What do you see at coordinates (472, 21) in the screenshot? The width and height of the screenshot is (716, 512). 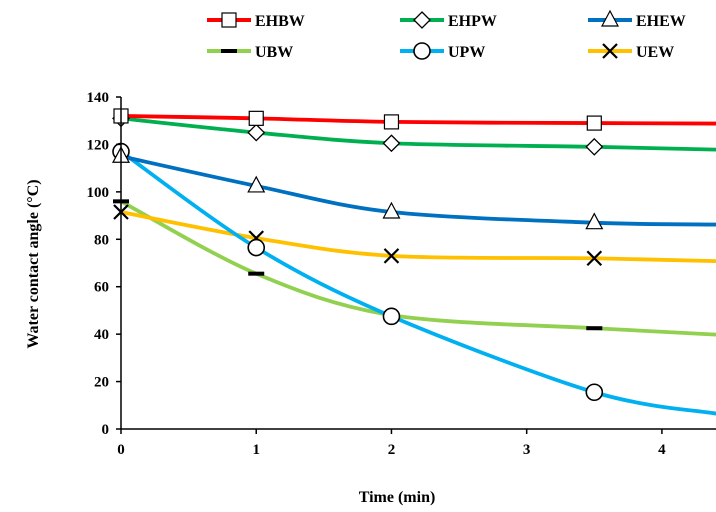 I see `legend-label: EHPW` at bounding box center [472, 21].